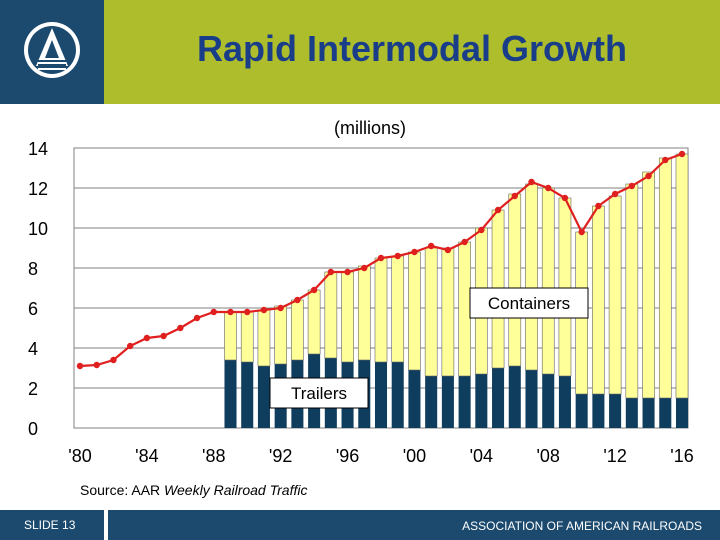 This screenshot has height=540, width=720. What do you see at coordinates (33, 389) in the screenshot?
I see `y-tick-label: 2` at bounding box center [33, 389].